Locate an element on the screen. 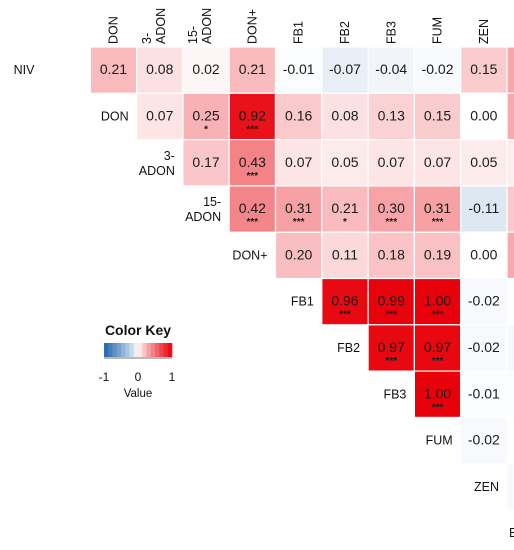 Image resolution: width=514 pixels, height=550 pixels. cell-don-plus-fb3-value: 0.18 is located at coordinates (391, 254).